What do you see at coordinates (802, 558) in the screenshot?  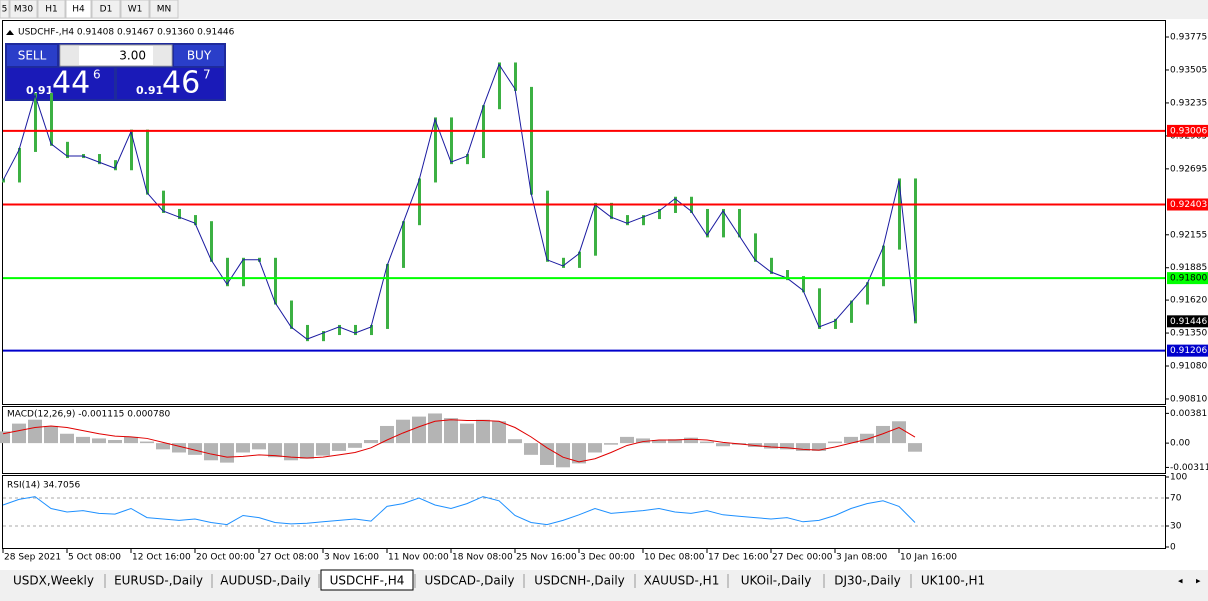 I see `x-tick-label: 27 Dec 00:00` at bounding box center [802, 558].